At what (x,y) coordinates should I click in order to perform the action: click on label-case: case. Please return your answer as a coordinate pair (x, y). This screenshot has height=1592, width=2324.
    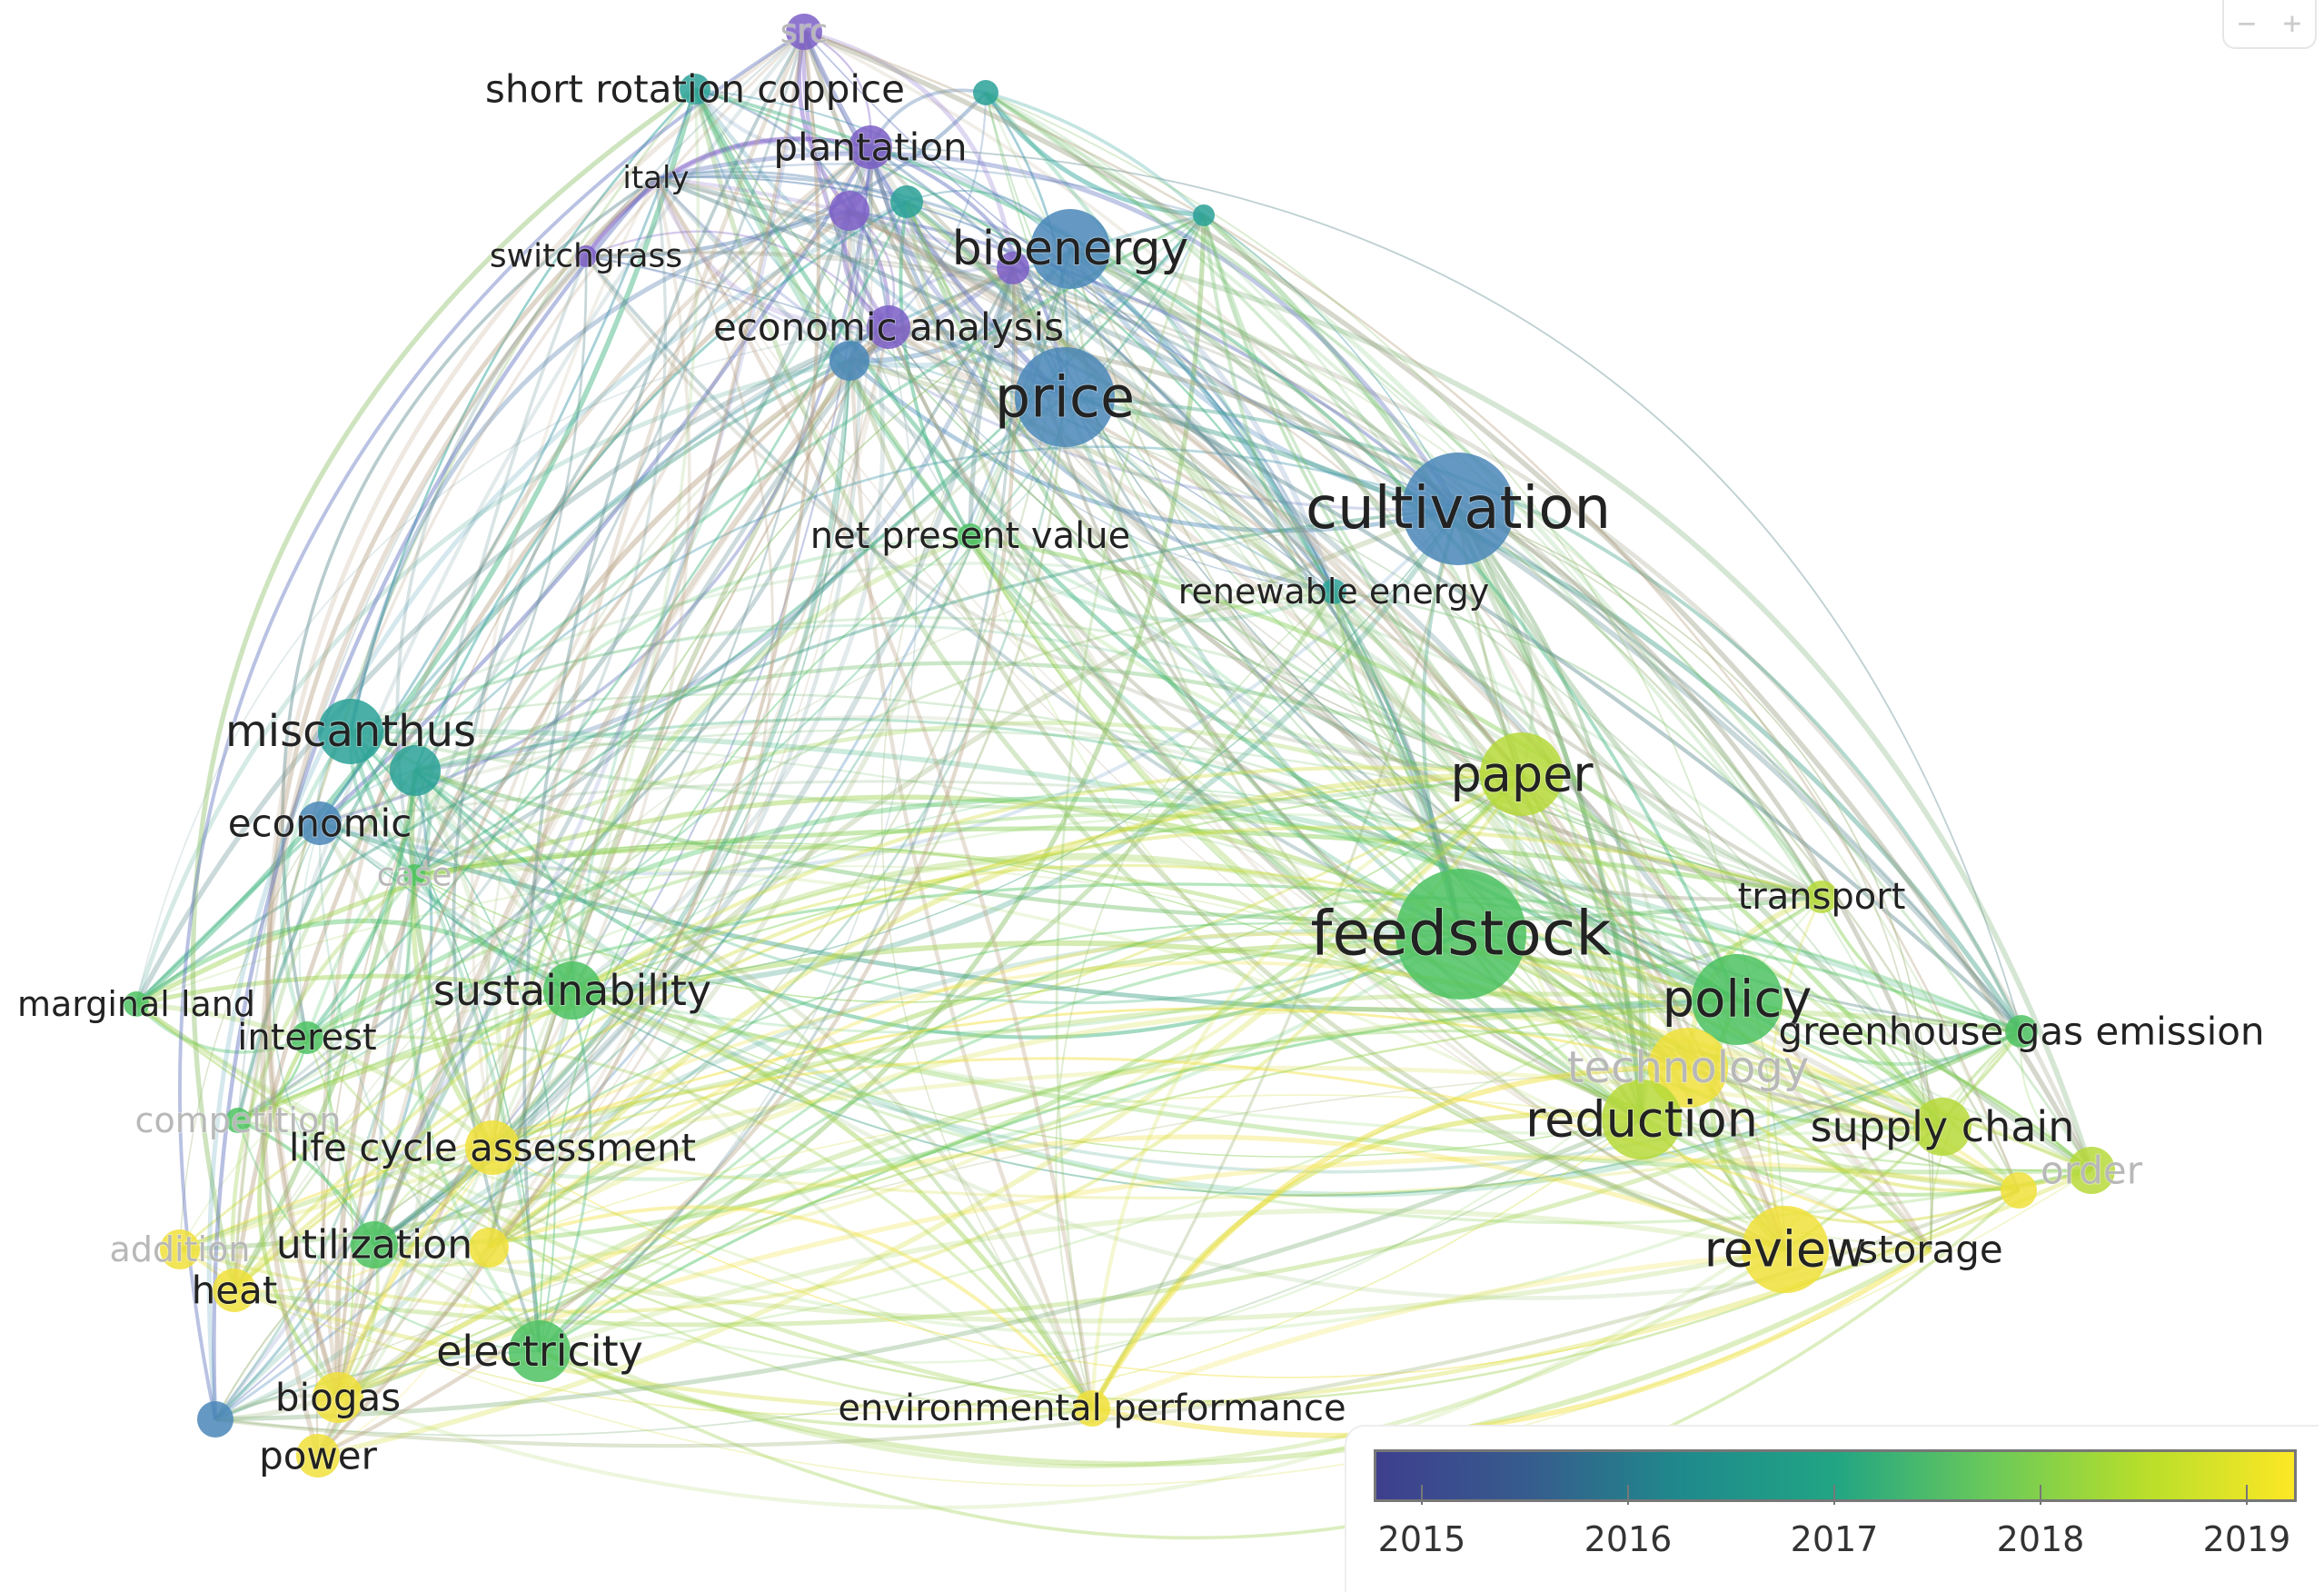
    Looking at the image, I should click on (414, 875).